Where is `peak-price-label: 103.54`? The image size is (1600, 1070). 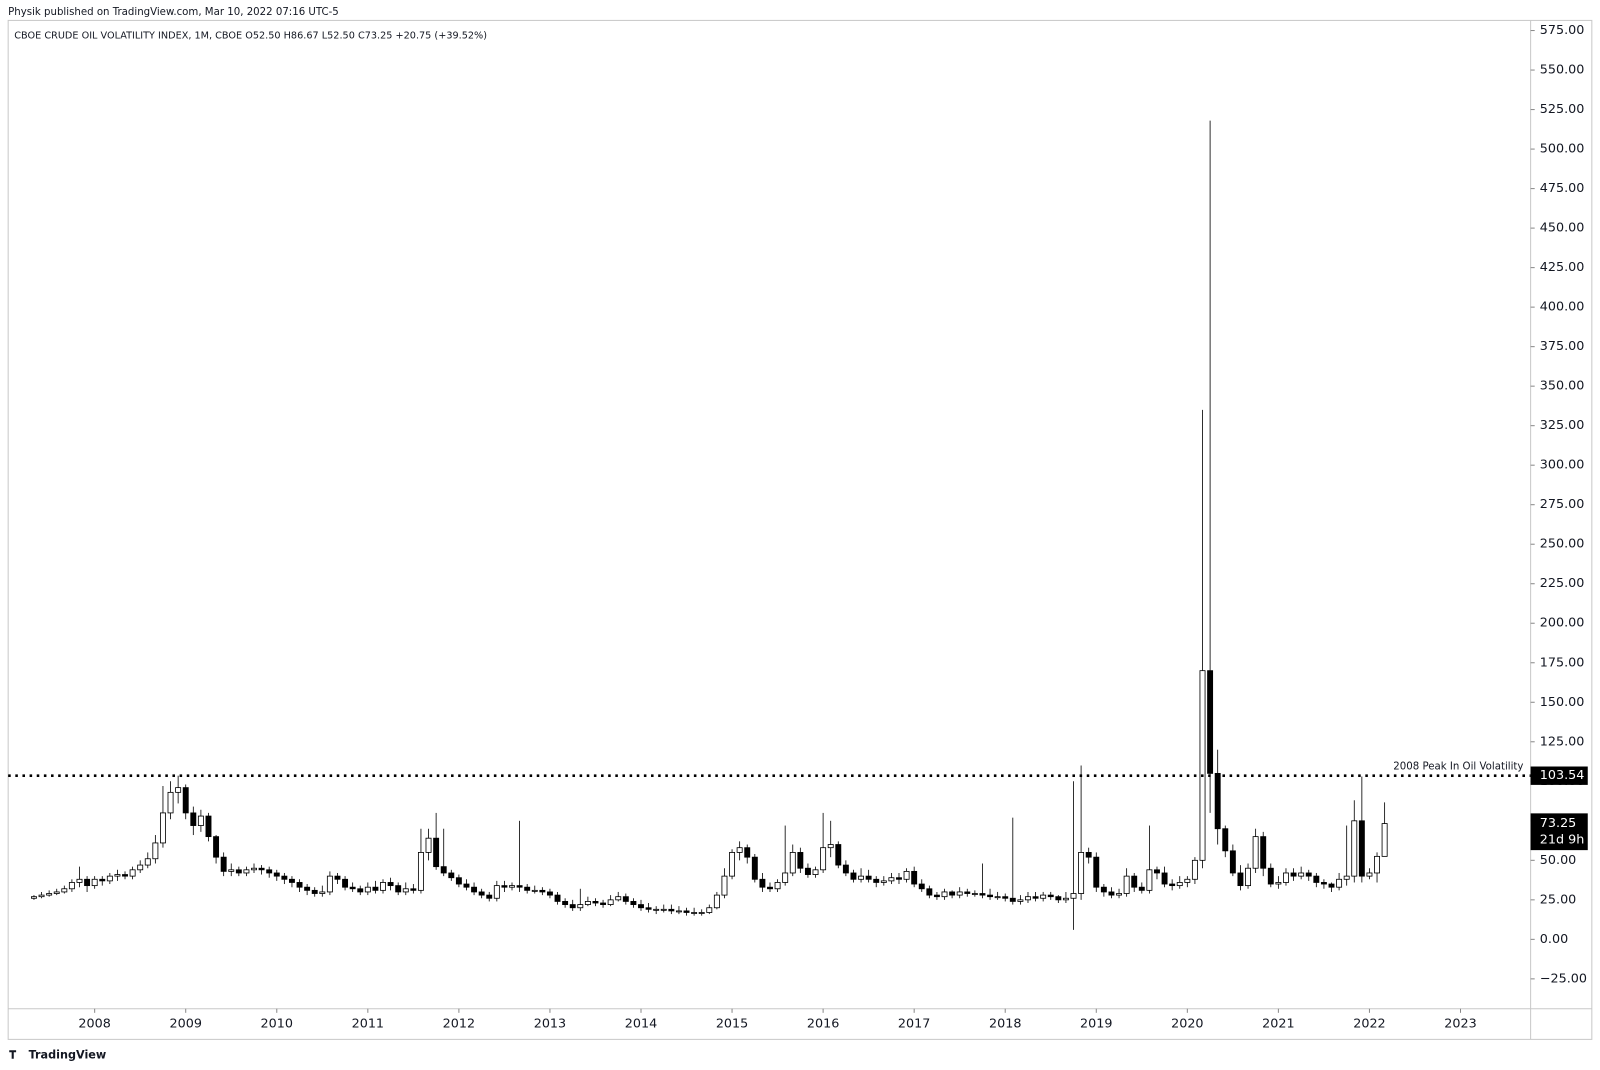 peak-price-label: 103.54 is located at coordinates (1562, 775).